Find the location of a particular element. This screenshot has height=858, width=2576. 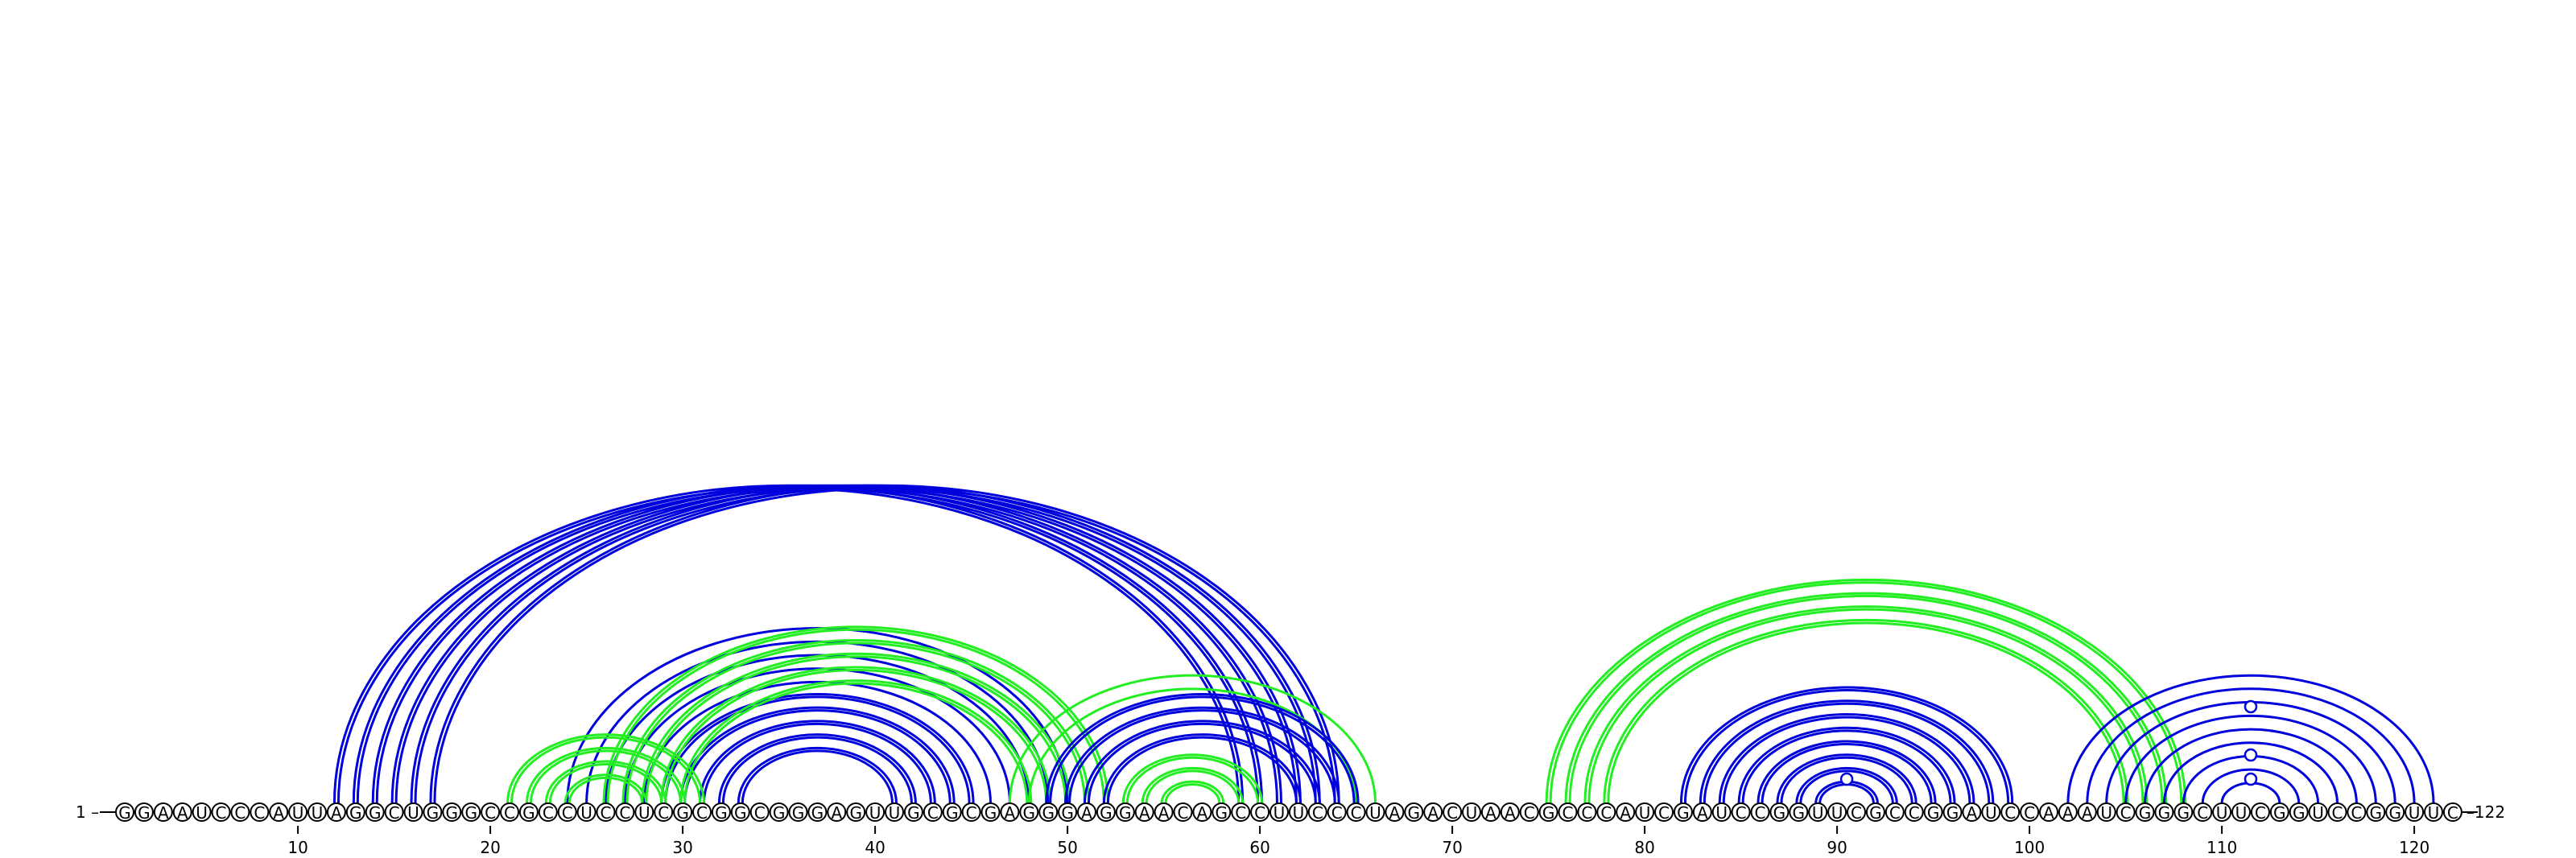

nucleotide-letter-18: G is located at coordinates (452, 813).